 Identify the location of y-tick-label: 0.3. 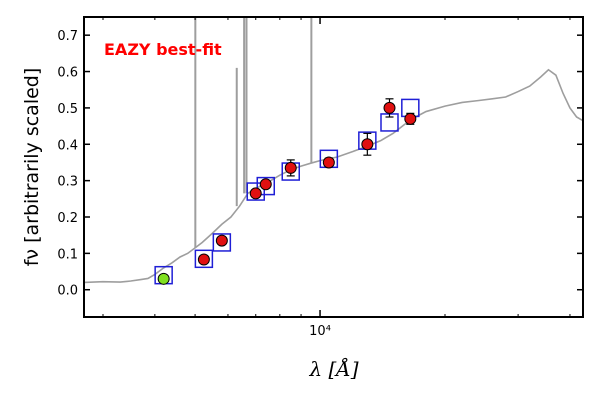
(67, 182).